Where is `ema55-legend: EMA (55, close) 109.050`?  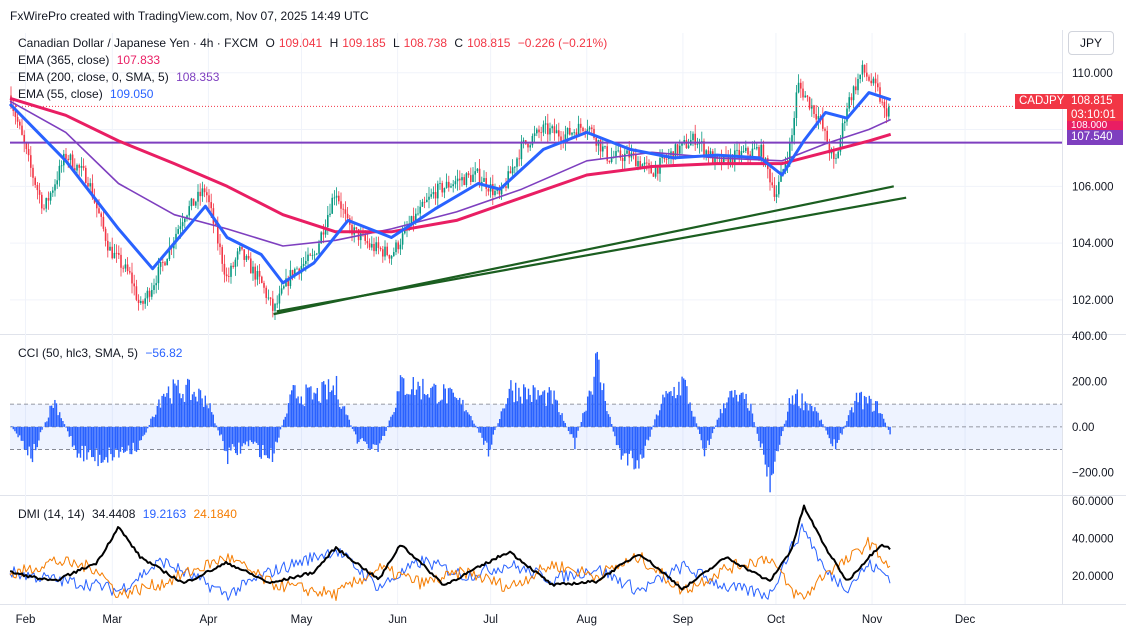
ema55-legend: EMA (55, close) 109.050 is located at coordinates (87, 94).